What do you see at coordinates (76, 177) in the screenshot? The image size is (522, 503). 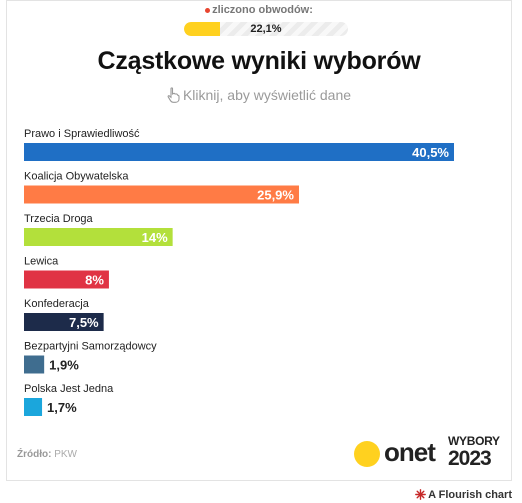 I see `category-label: Koalicja Obywatelska` at bounding box center [76, 177].